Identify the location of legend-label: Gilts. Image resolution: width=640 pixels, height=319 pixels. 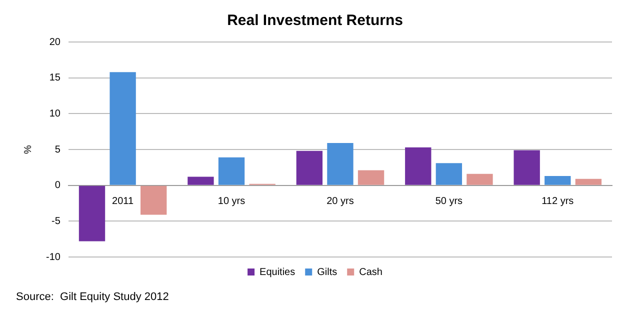
(327, 272).